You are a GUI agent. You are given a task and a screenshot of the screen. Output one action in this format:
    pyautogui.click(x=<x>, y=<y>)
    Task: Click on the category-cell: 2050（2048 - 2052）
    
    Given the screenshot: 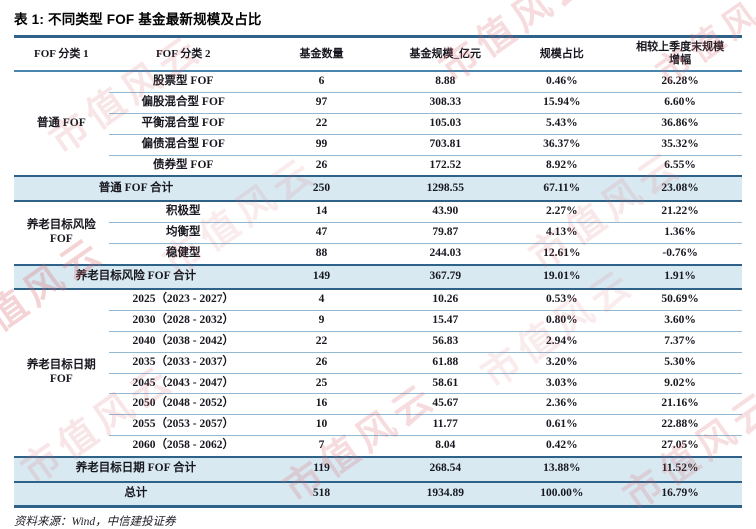 What is the action you would take?
    pyautogui.click(x=183, y=404)
    